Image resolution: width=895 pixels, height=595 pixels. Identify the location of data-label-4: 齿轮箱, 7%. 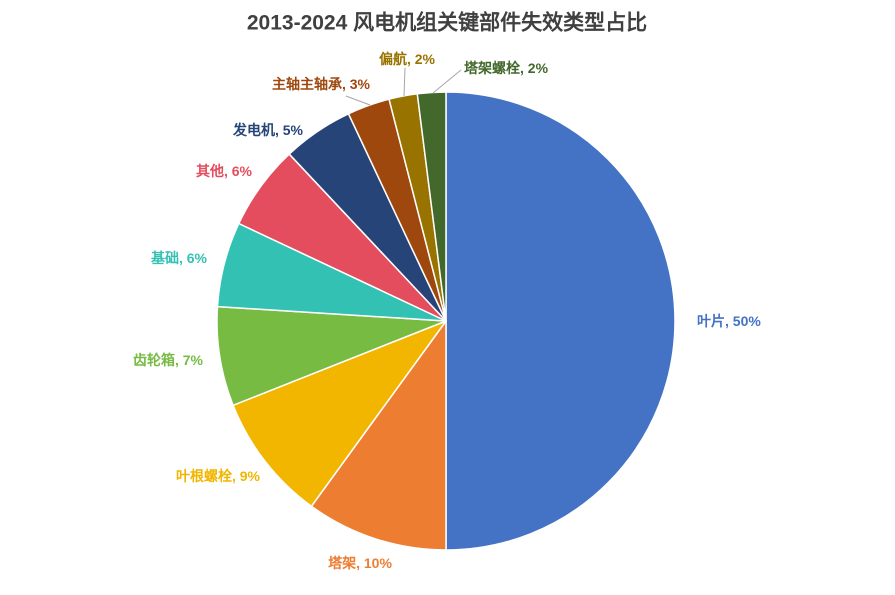
(168, 360).